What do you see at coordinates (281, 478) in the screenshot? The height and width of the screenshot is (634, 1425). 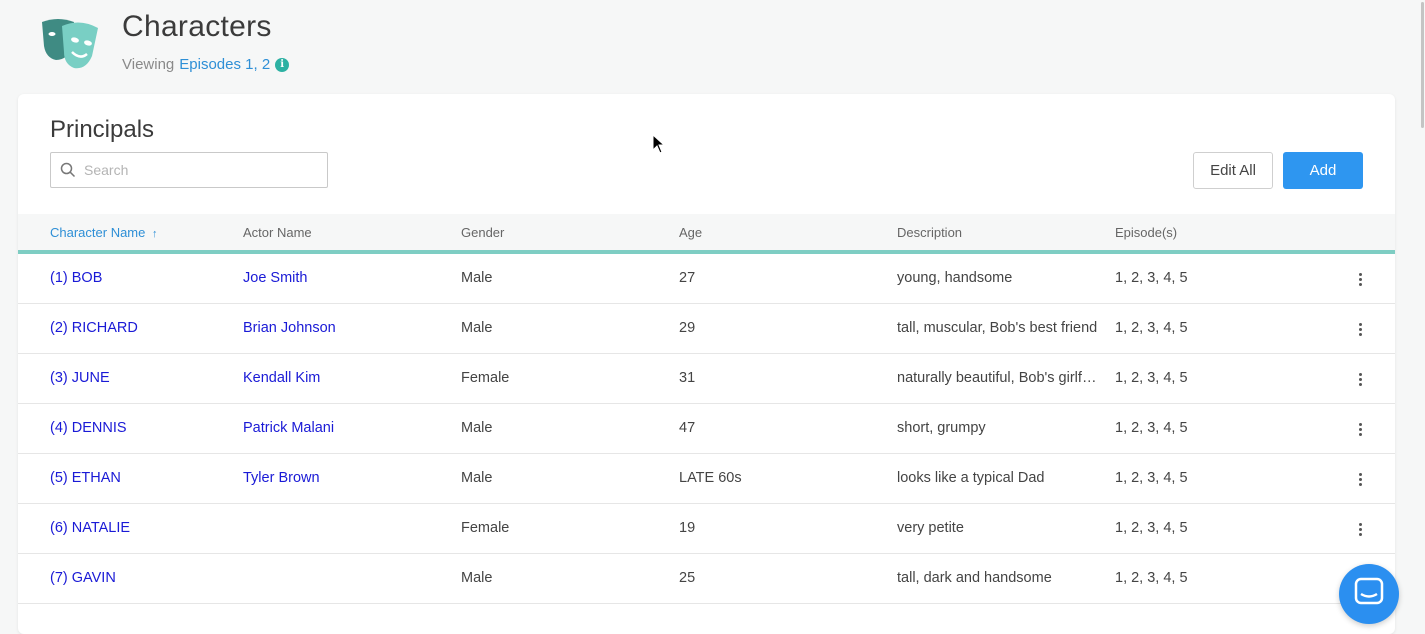 I see `actor-name-link: Tyler Brown` at bounding box center [281, 478].